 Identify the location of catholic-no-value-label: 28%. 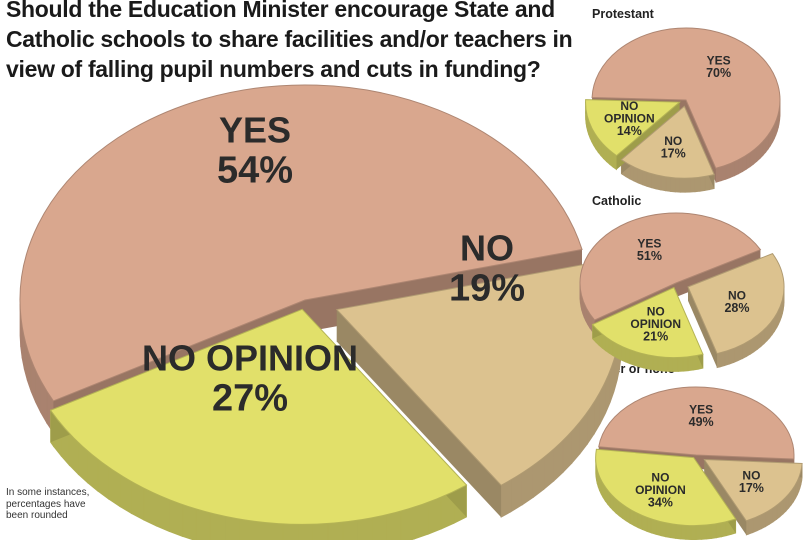
(736, 308).